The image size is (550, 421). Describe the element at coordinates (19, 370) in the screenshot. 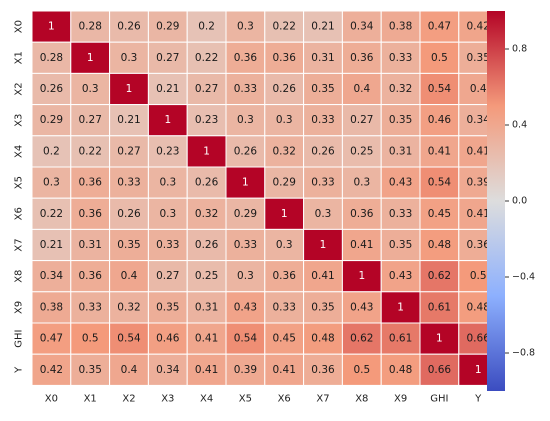

I see `y-tick-label: Y` at that location.